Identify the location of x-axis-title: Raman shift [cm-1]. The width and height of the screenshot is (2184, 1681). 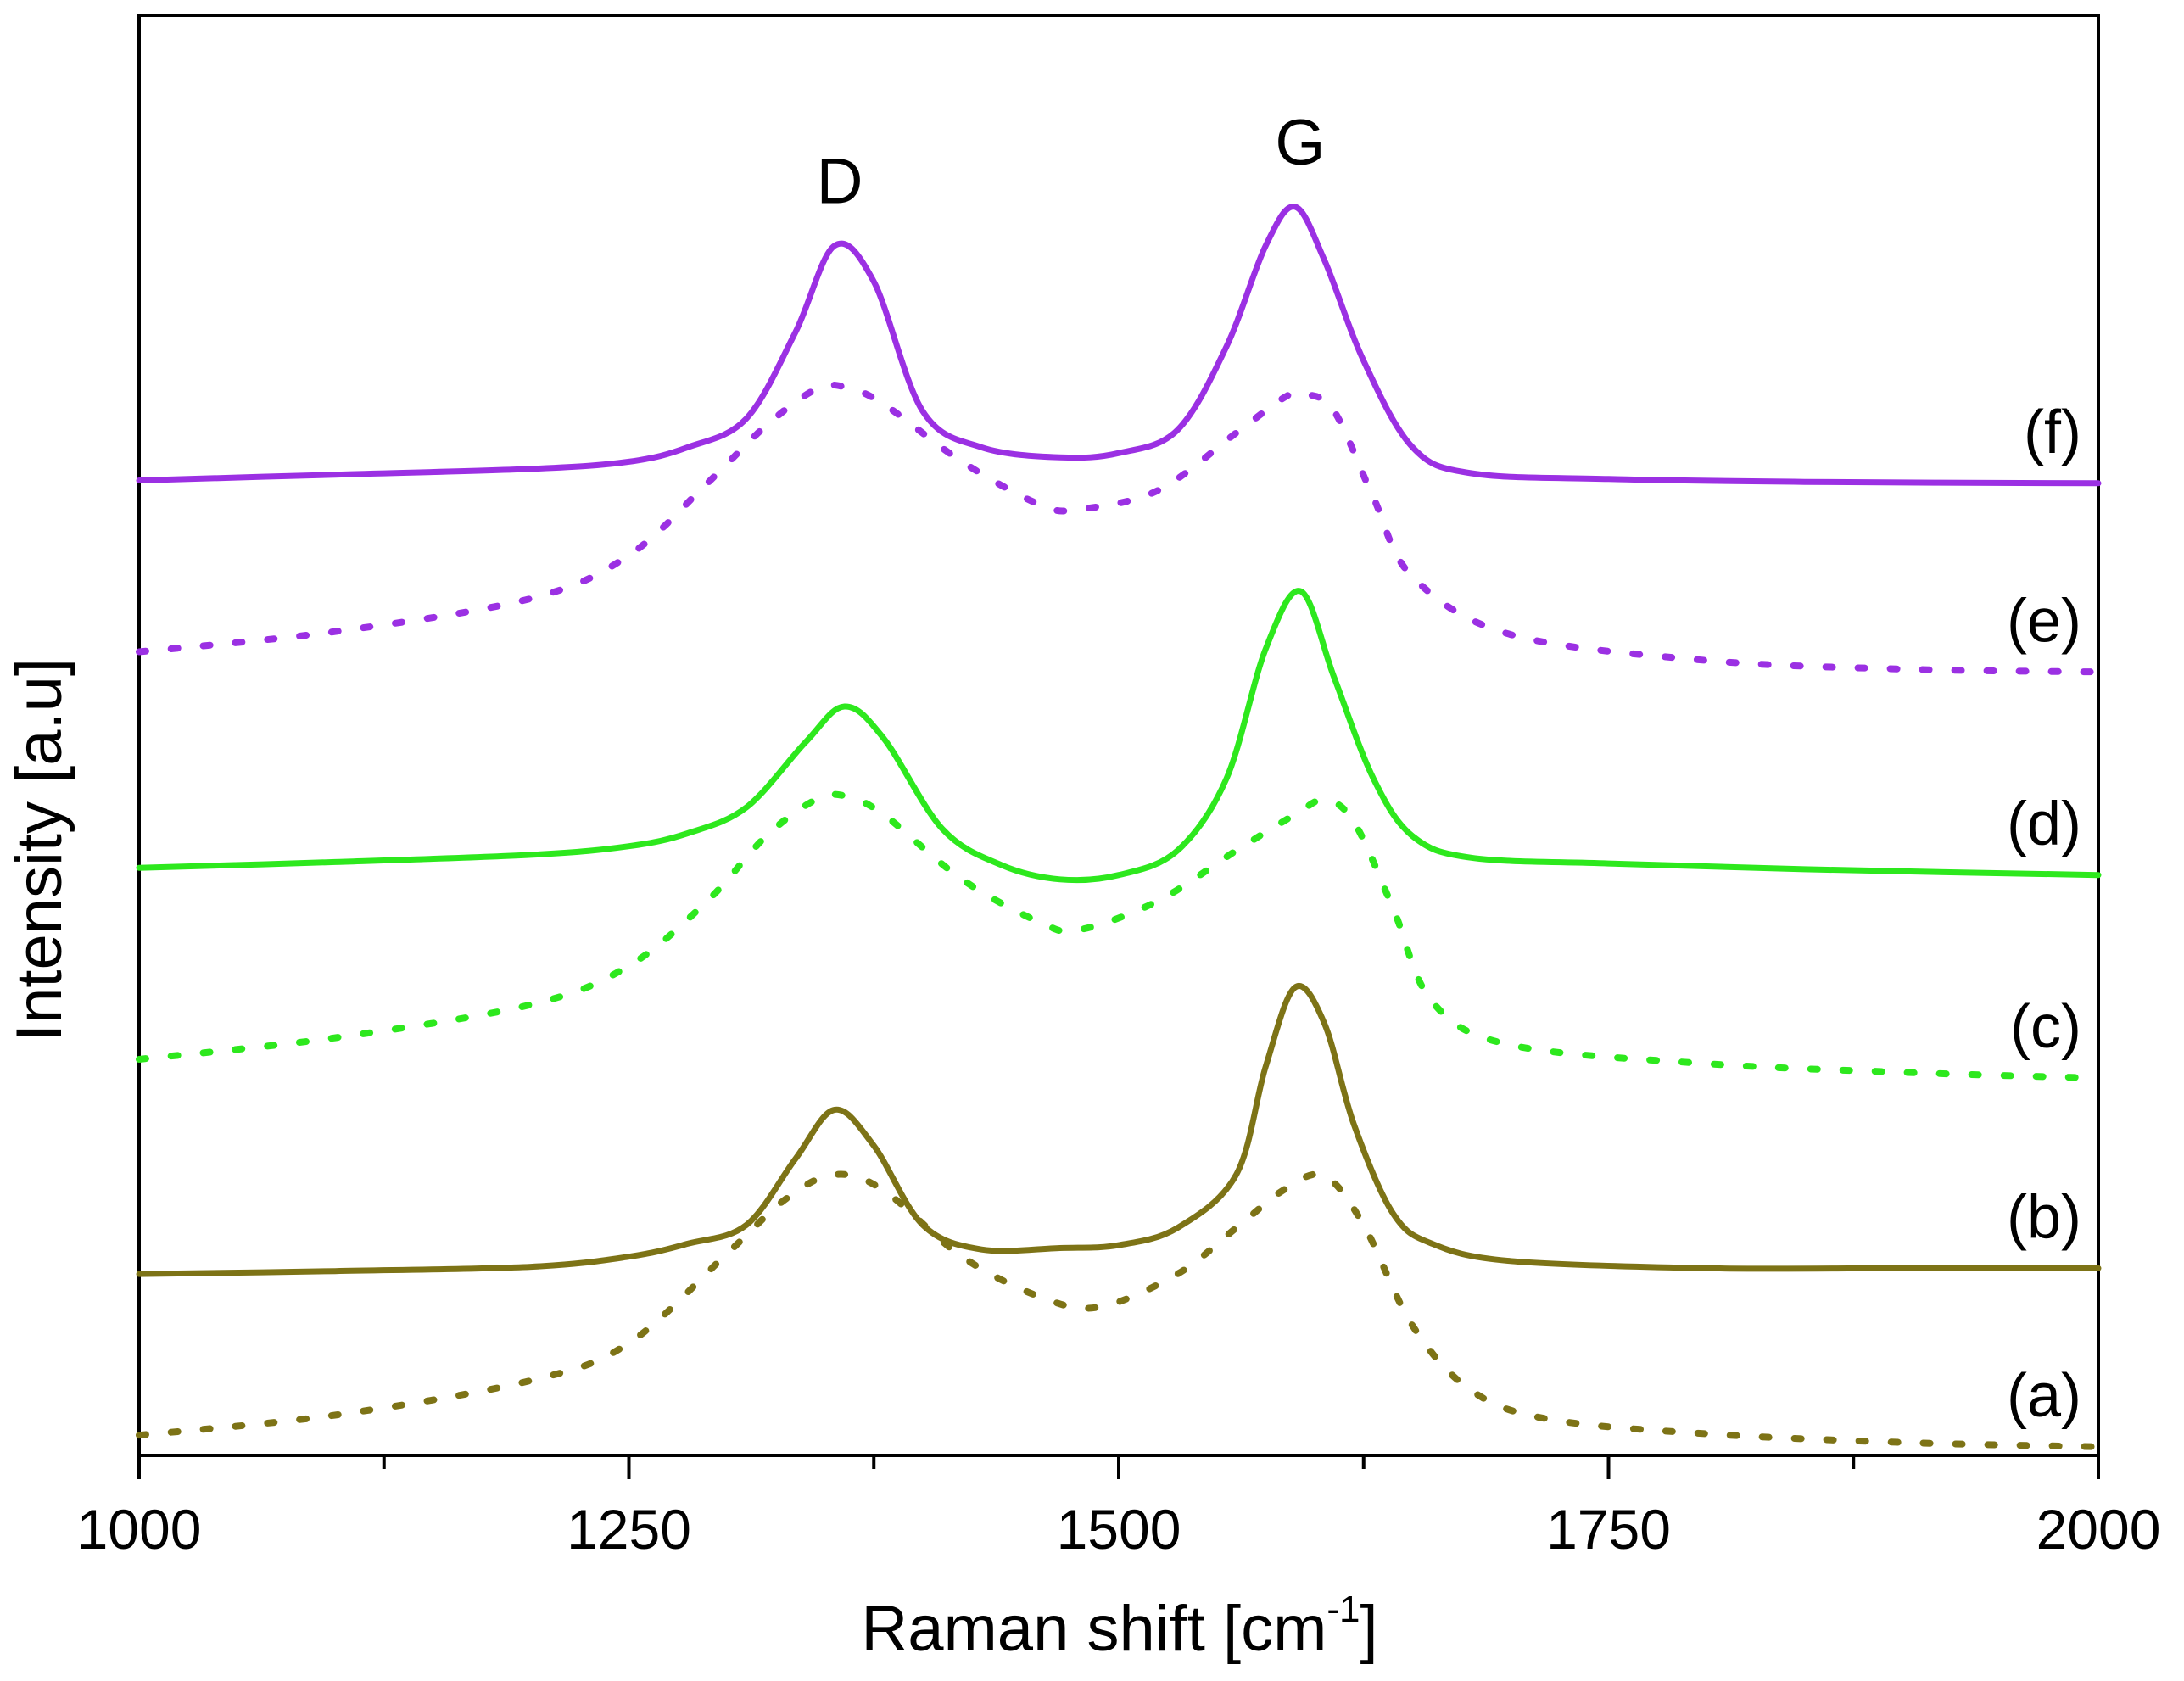
(1119, 1627).